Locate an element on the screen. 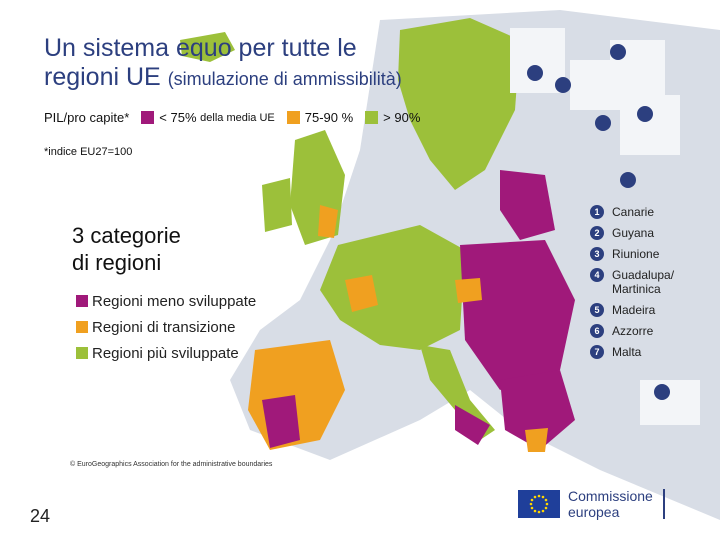 This screenshot has height=540, width=720. baltic-region is located at coordinates (527, 205).